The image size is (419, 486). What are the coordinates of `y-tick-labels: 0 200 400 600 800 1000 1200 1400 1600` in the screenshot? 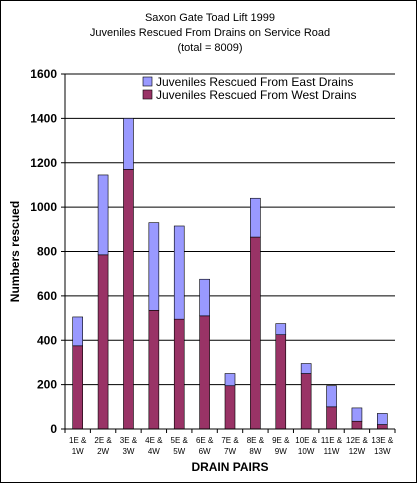 It's located at (43, 251).